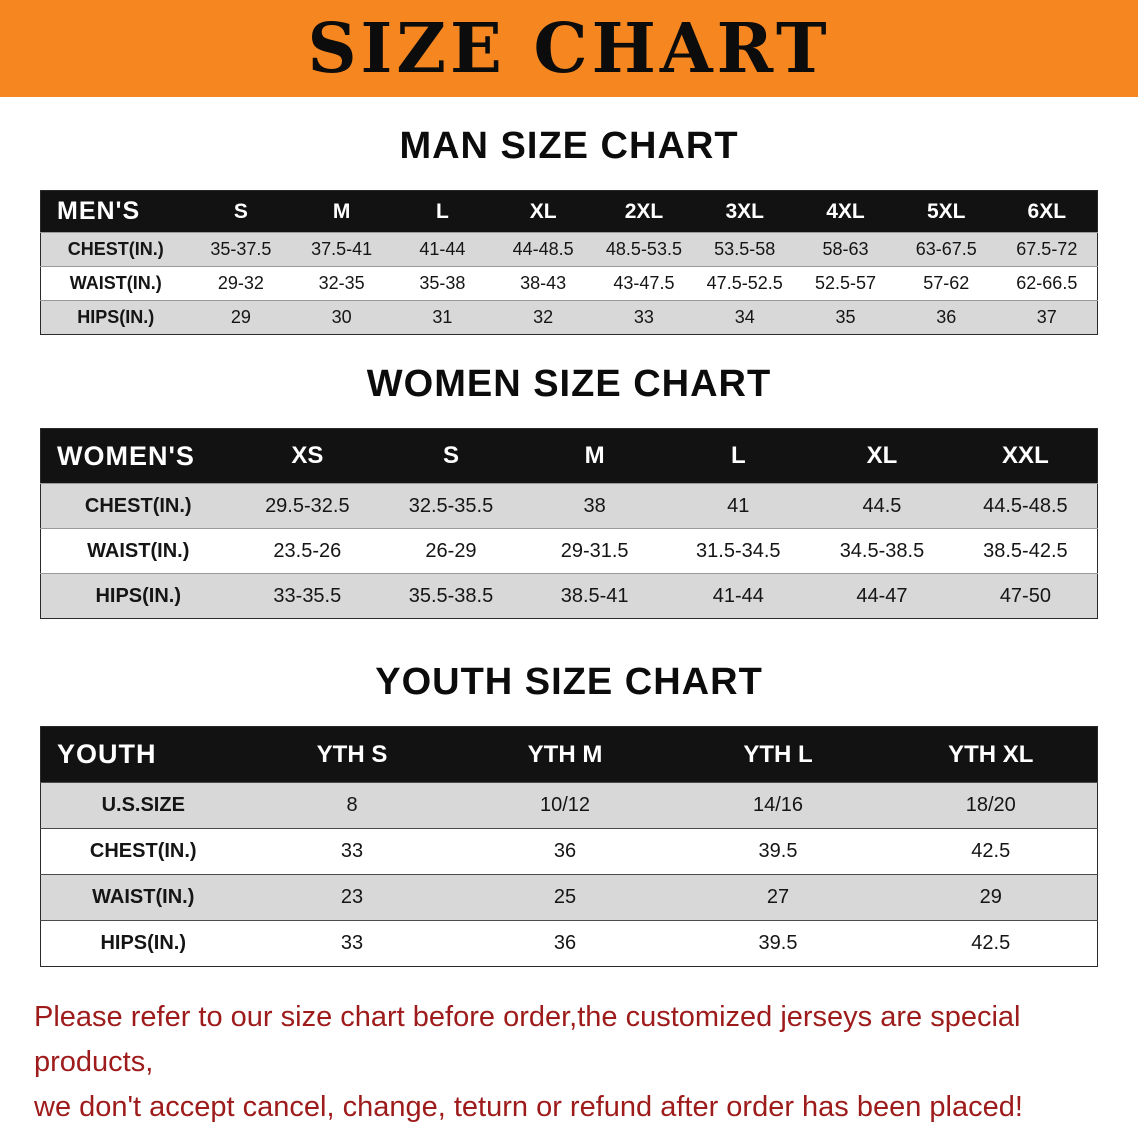  I want to click on value-cell: 32, so click(543, 317).